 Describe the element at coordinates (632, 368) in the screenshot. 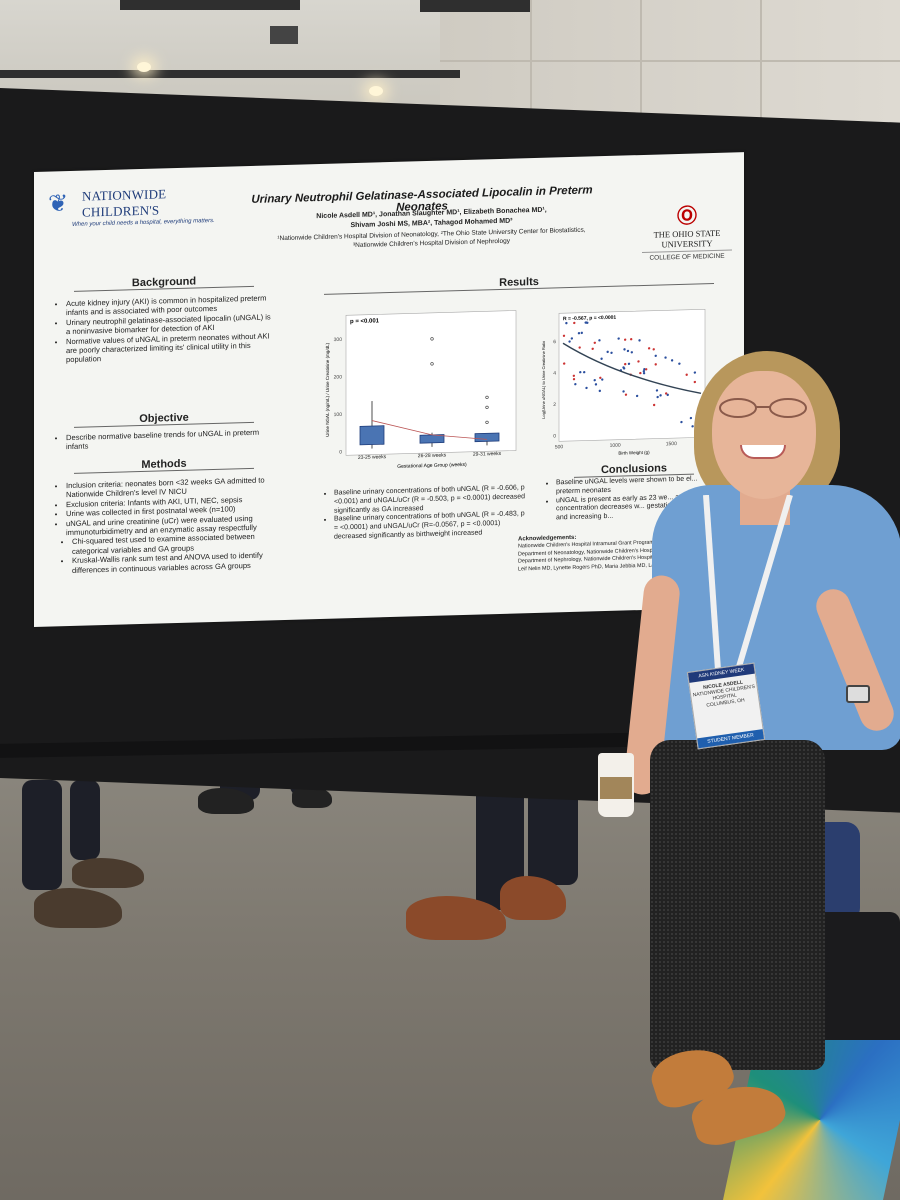

I see `trend-line` at that location.